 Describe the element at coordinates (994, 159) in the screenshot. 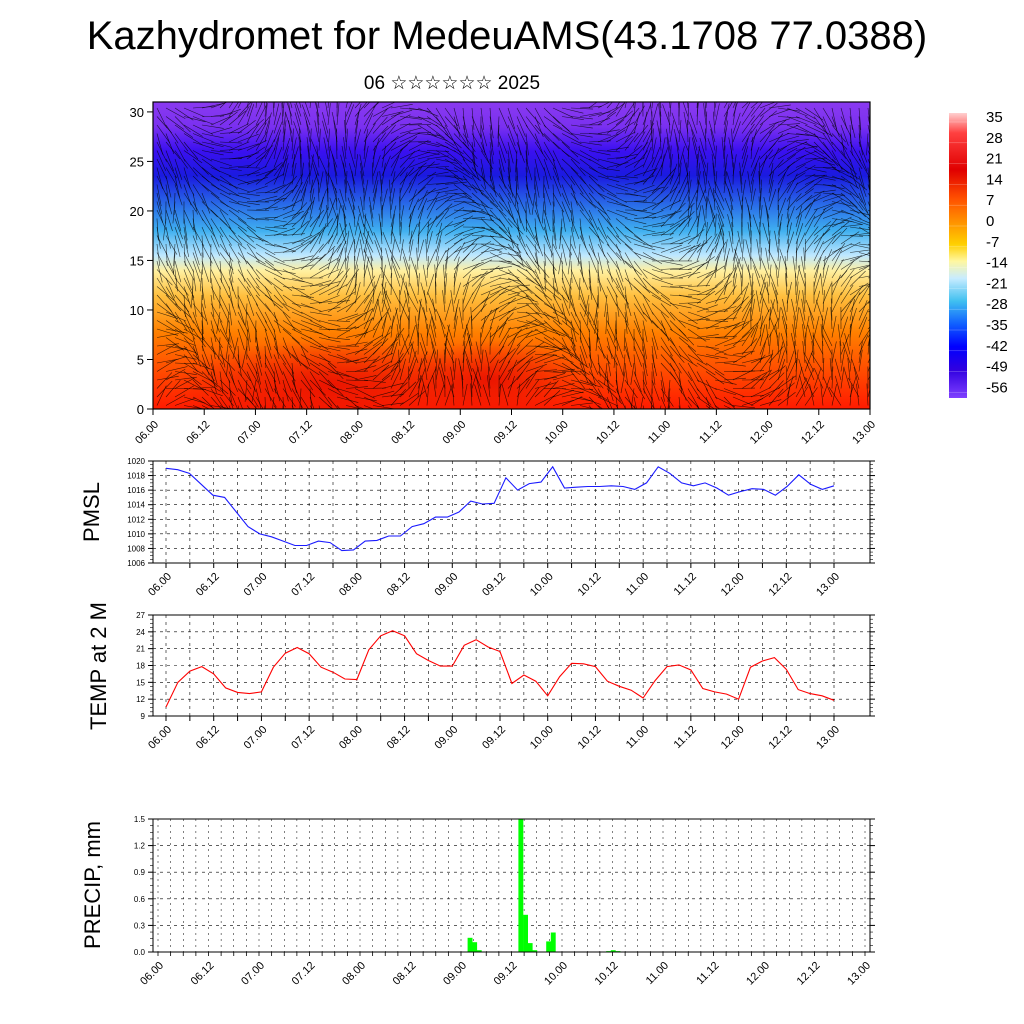

I see `colorbar-label: 21` at that location.